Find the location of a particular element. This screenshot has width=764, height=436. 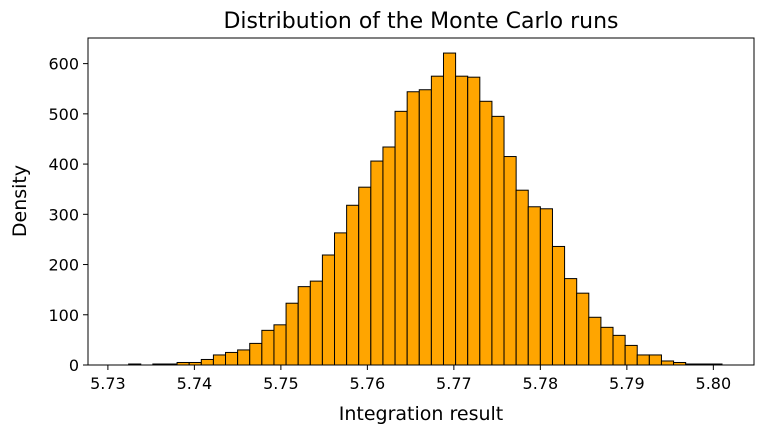

y-tick-label: 100 is located at coordinates (63, 315).